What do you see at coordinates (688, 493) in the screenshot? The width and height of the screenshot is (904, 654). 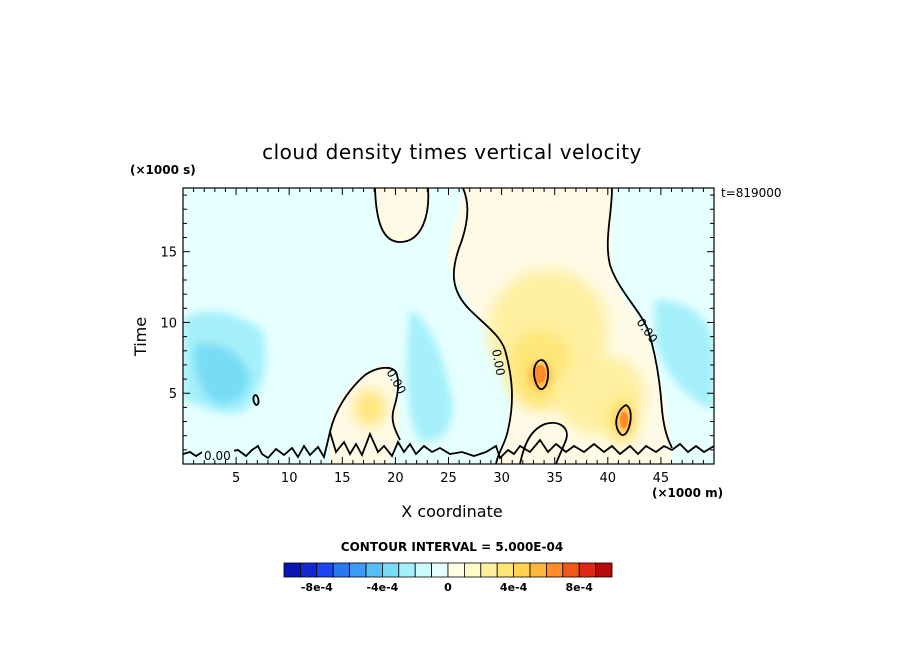 I see `x-units-label: (×1000 m)` at bounding box center [688, 493].